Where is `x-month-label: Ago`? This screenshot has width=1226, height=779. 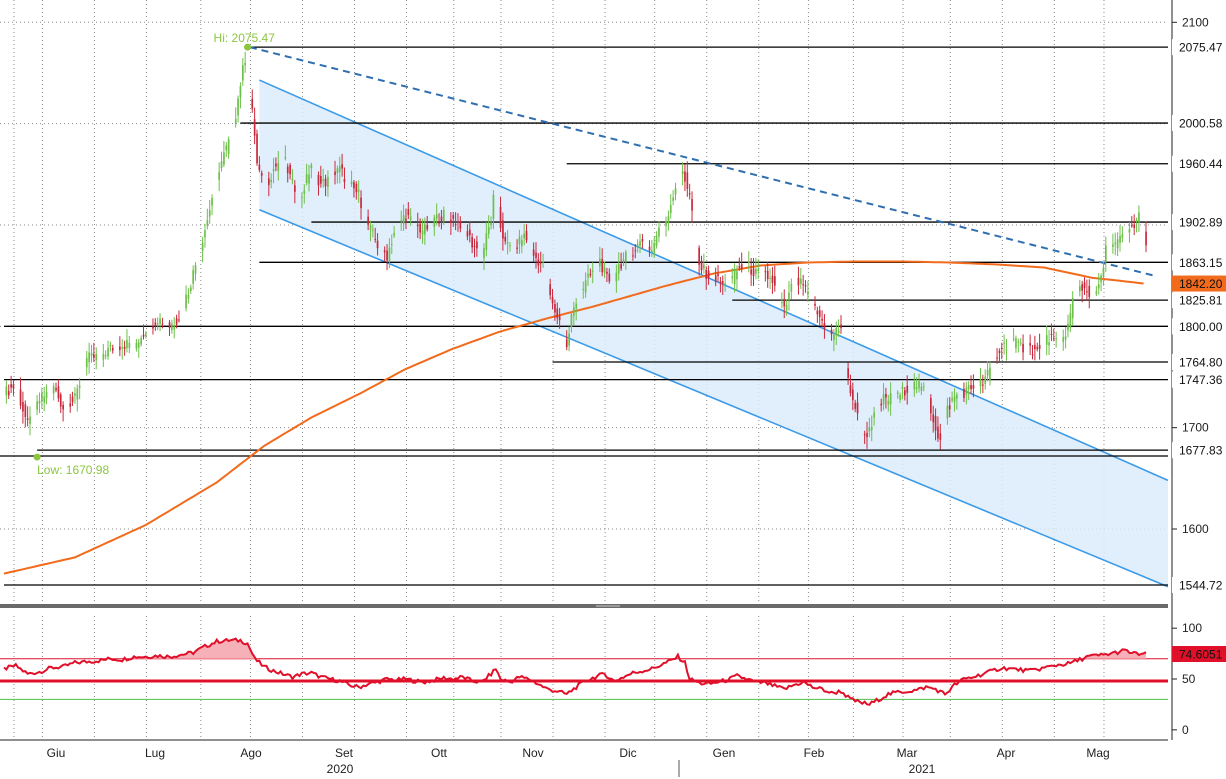
x-month-label: Ago is located at coordinates (251, 753).